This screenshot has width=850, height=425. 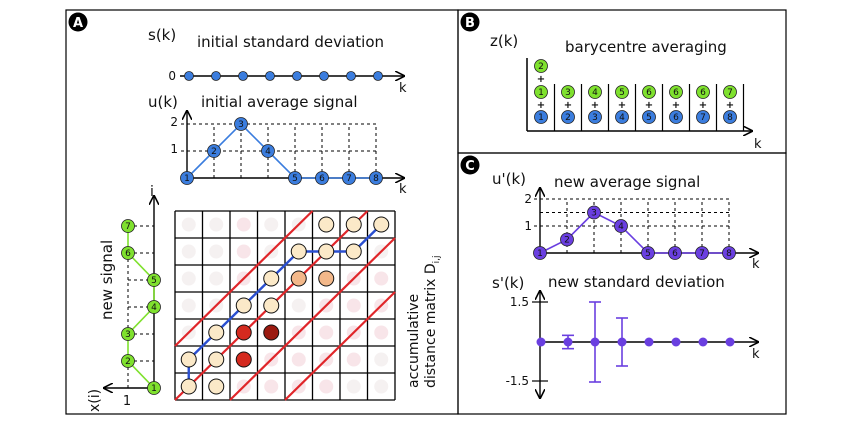 I want to click on new-signal-points: 1 2 3 4 5 6 7, so click(x=141, y=307).